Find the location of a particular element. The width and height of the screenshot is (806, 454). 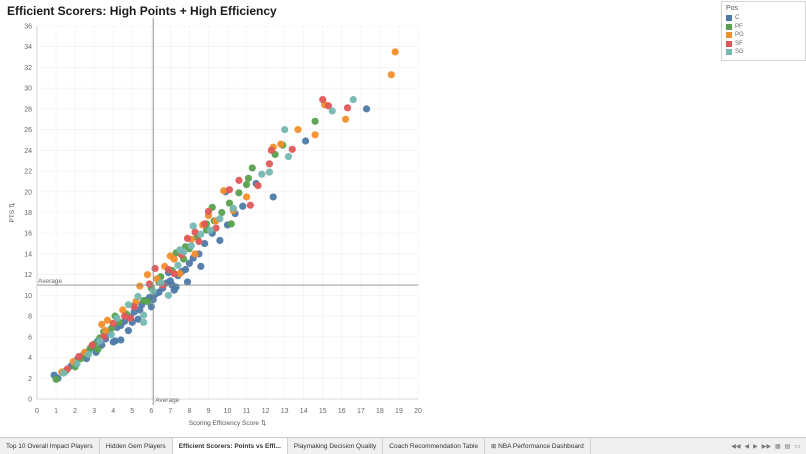

legend-item-pg: PG is located at coordinates (765, 35).